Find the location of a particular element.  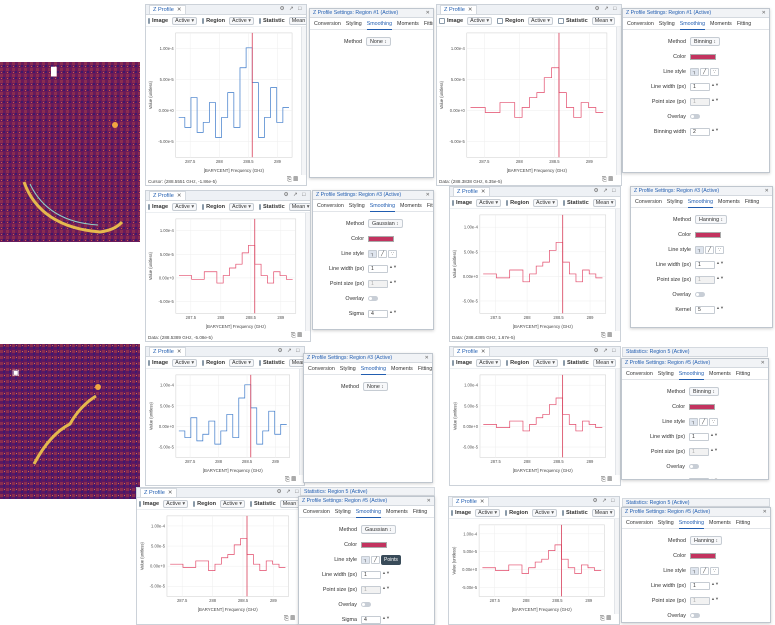

sigma-input: 4 is located at coordinates (378, 313).